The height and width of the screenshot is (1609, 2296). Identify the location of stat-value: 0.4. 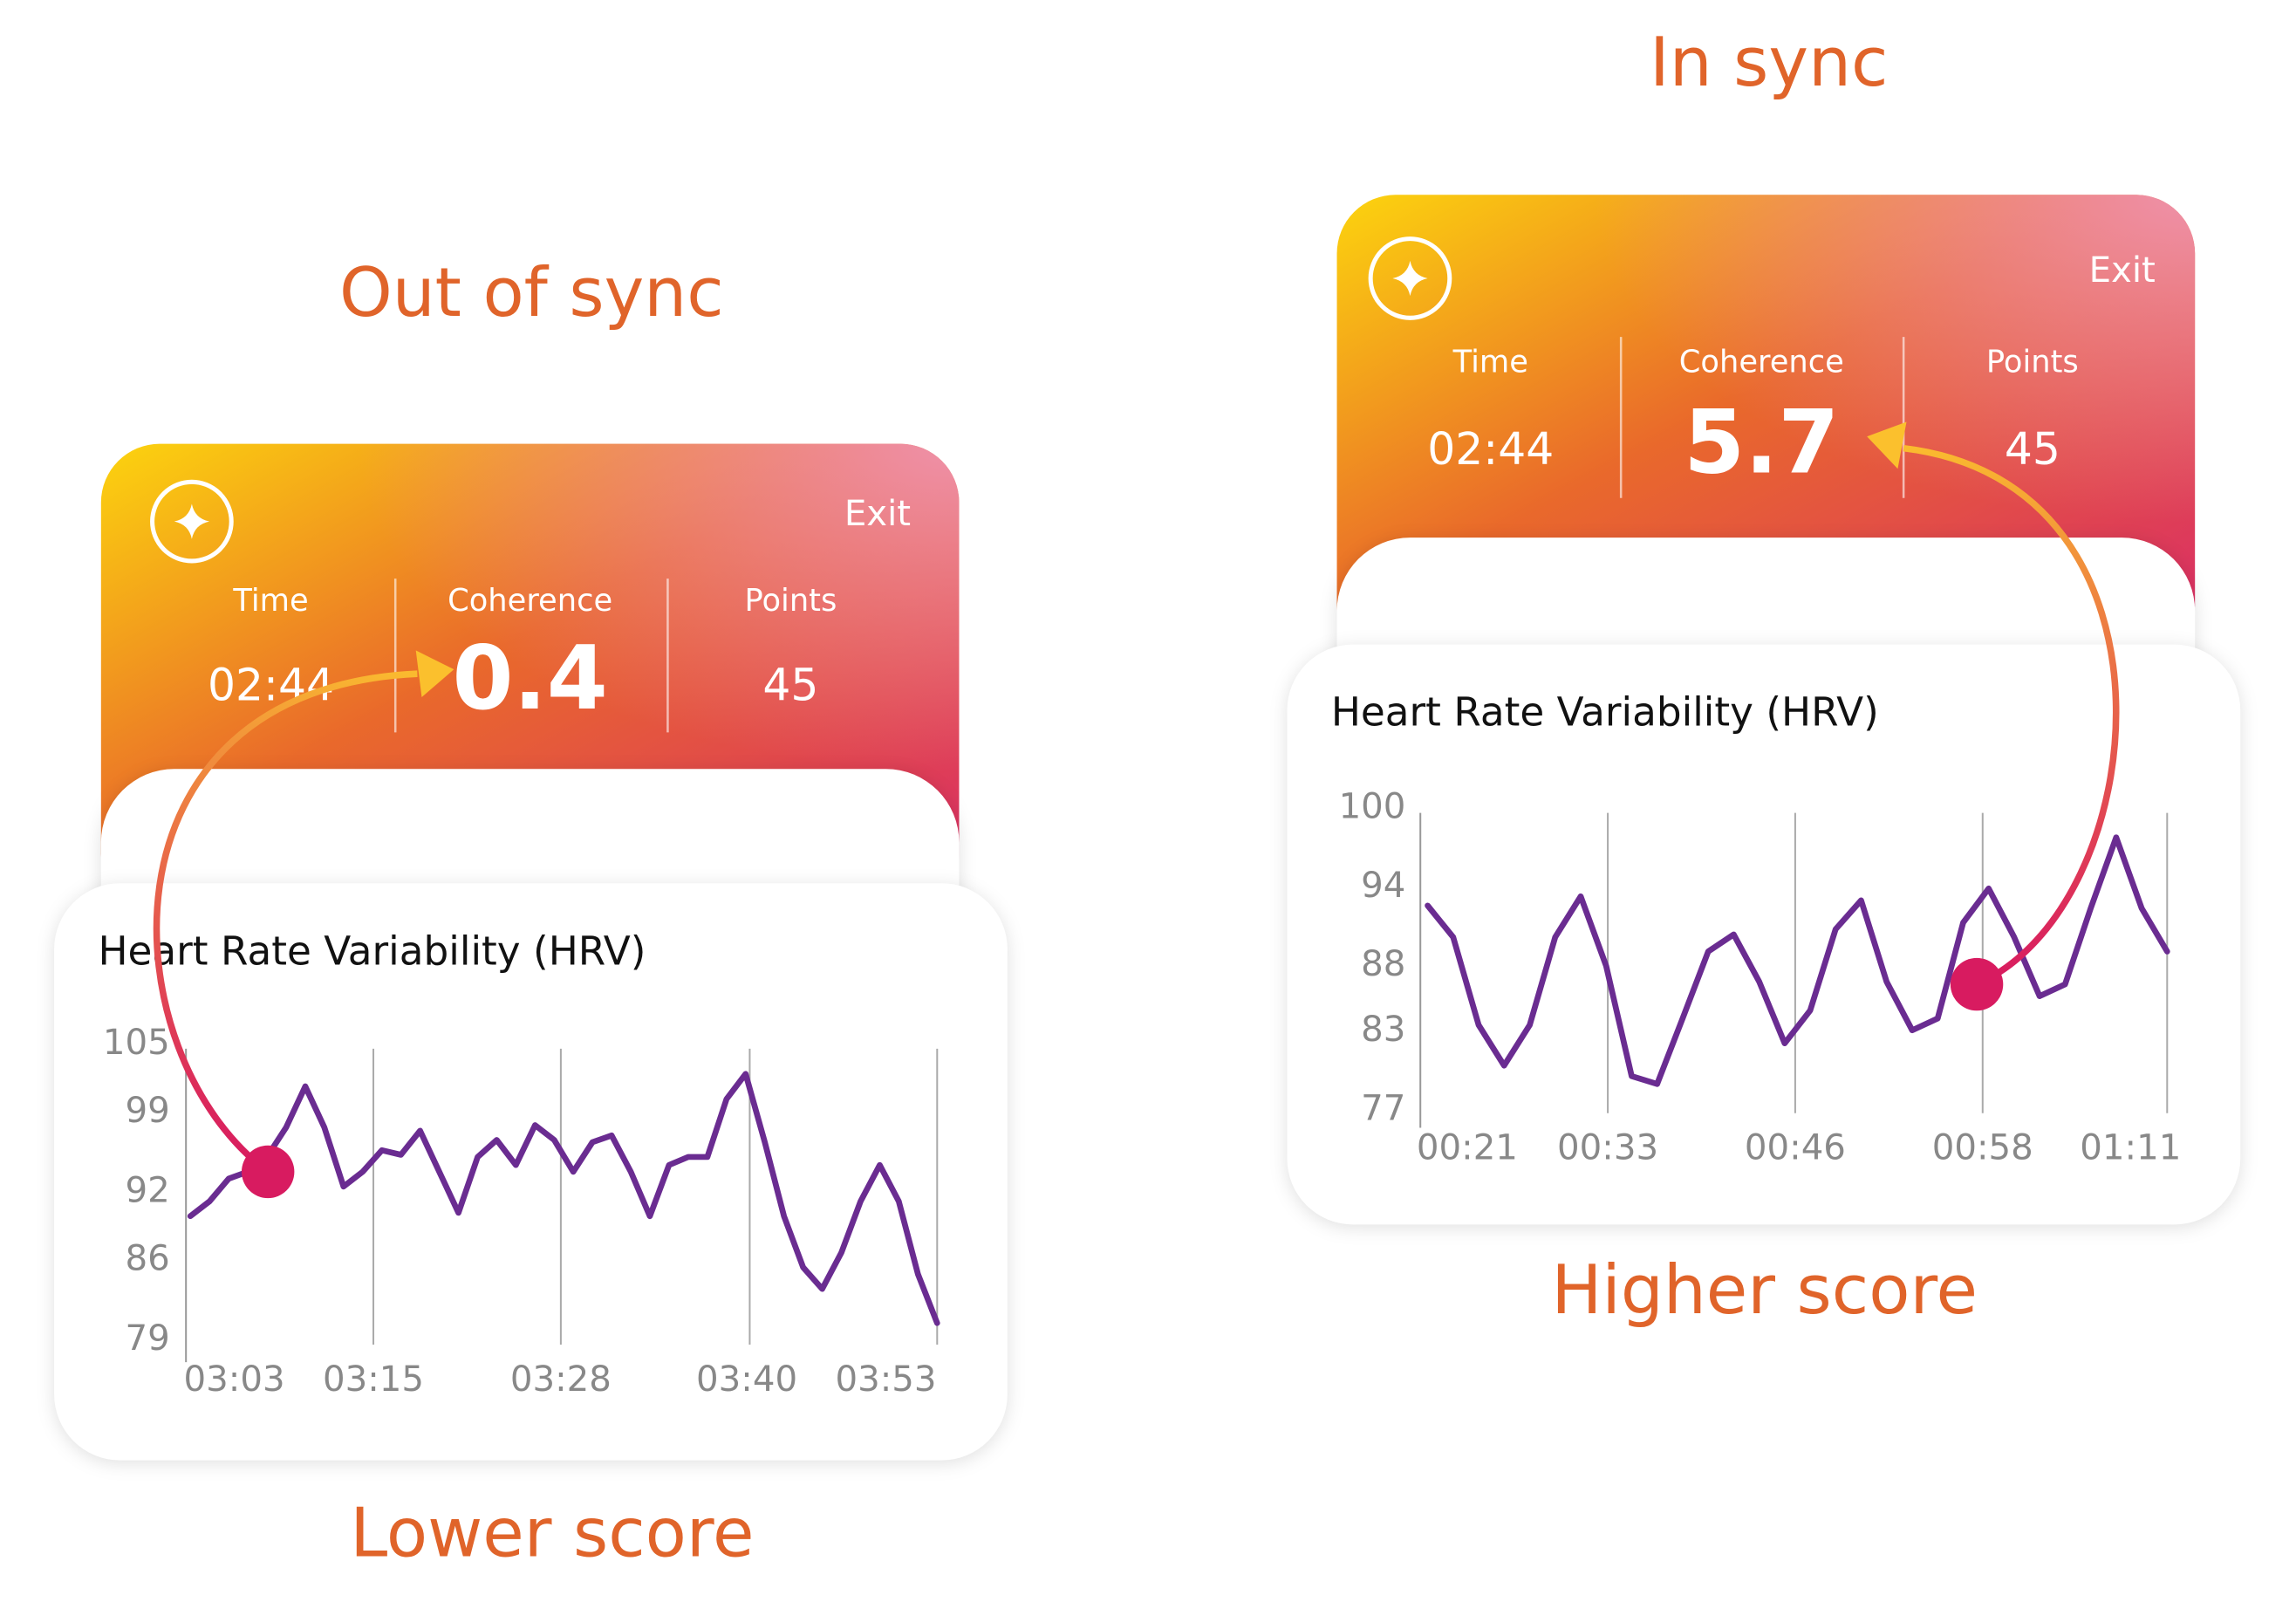
(529, 678).